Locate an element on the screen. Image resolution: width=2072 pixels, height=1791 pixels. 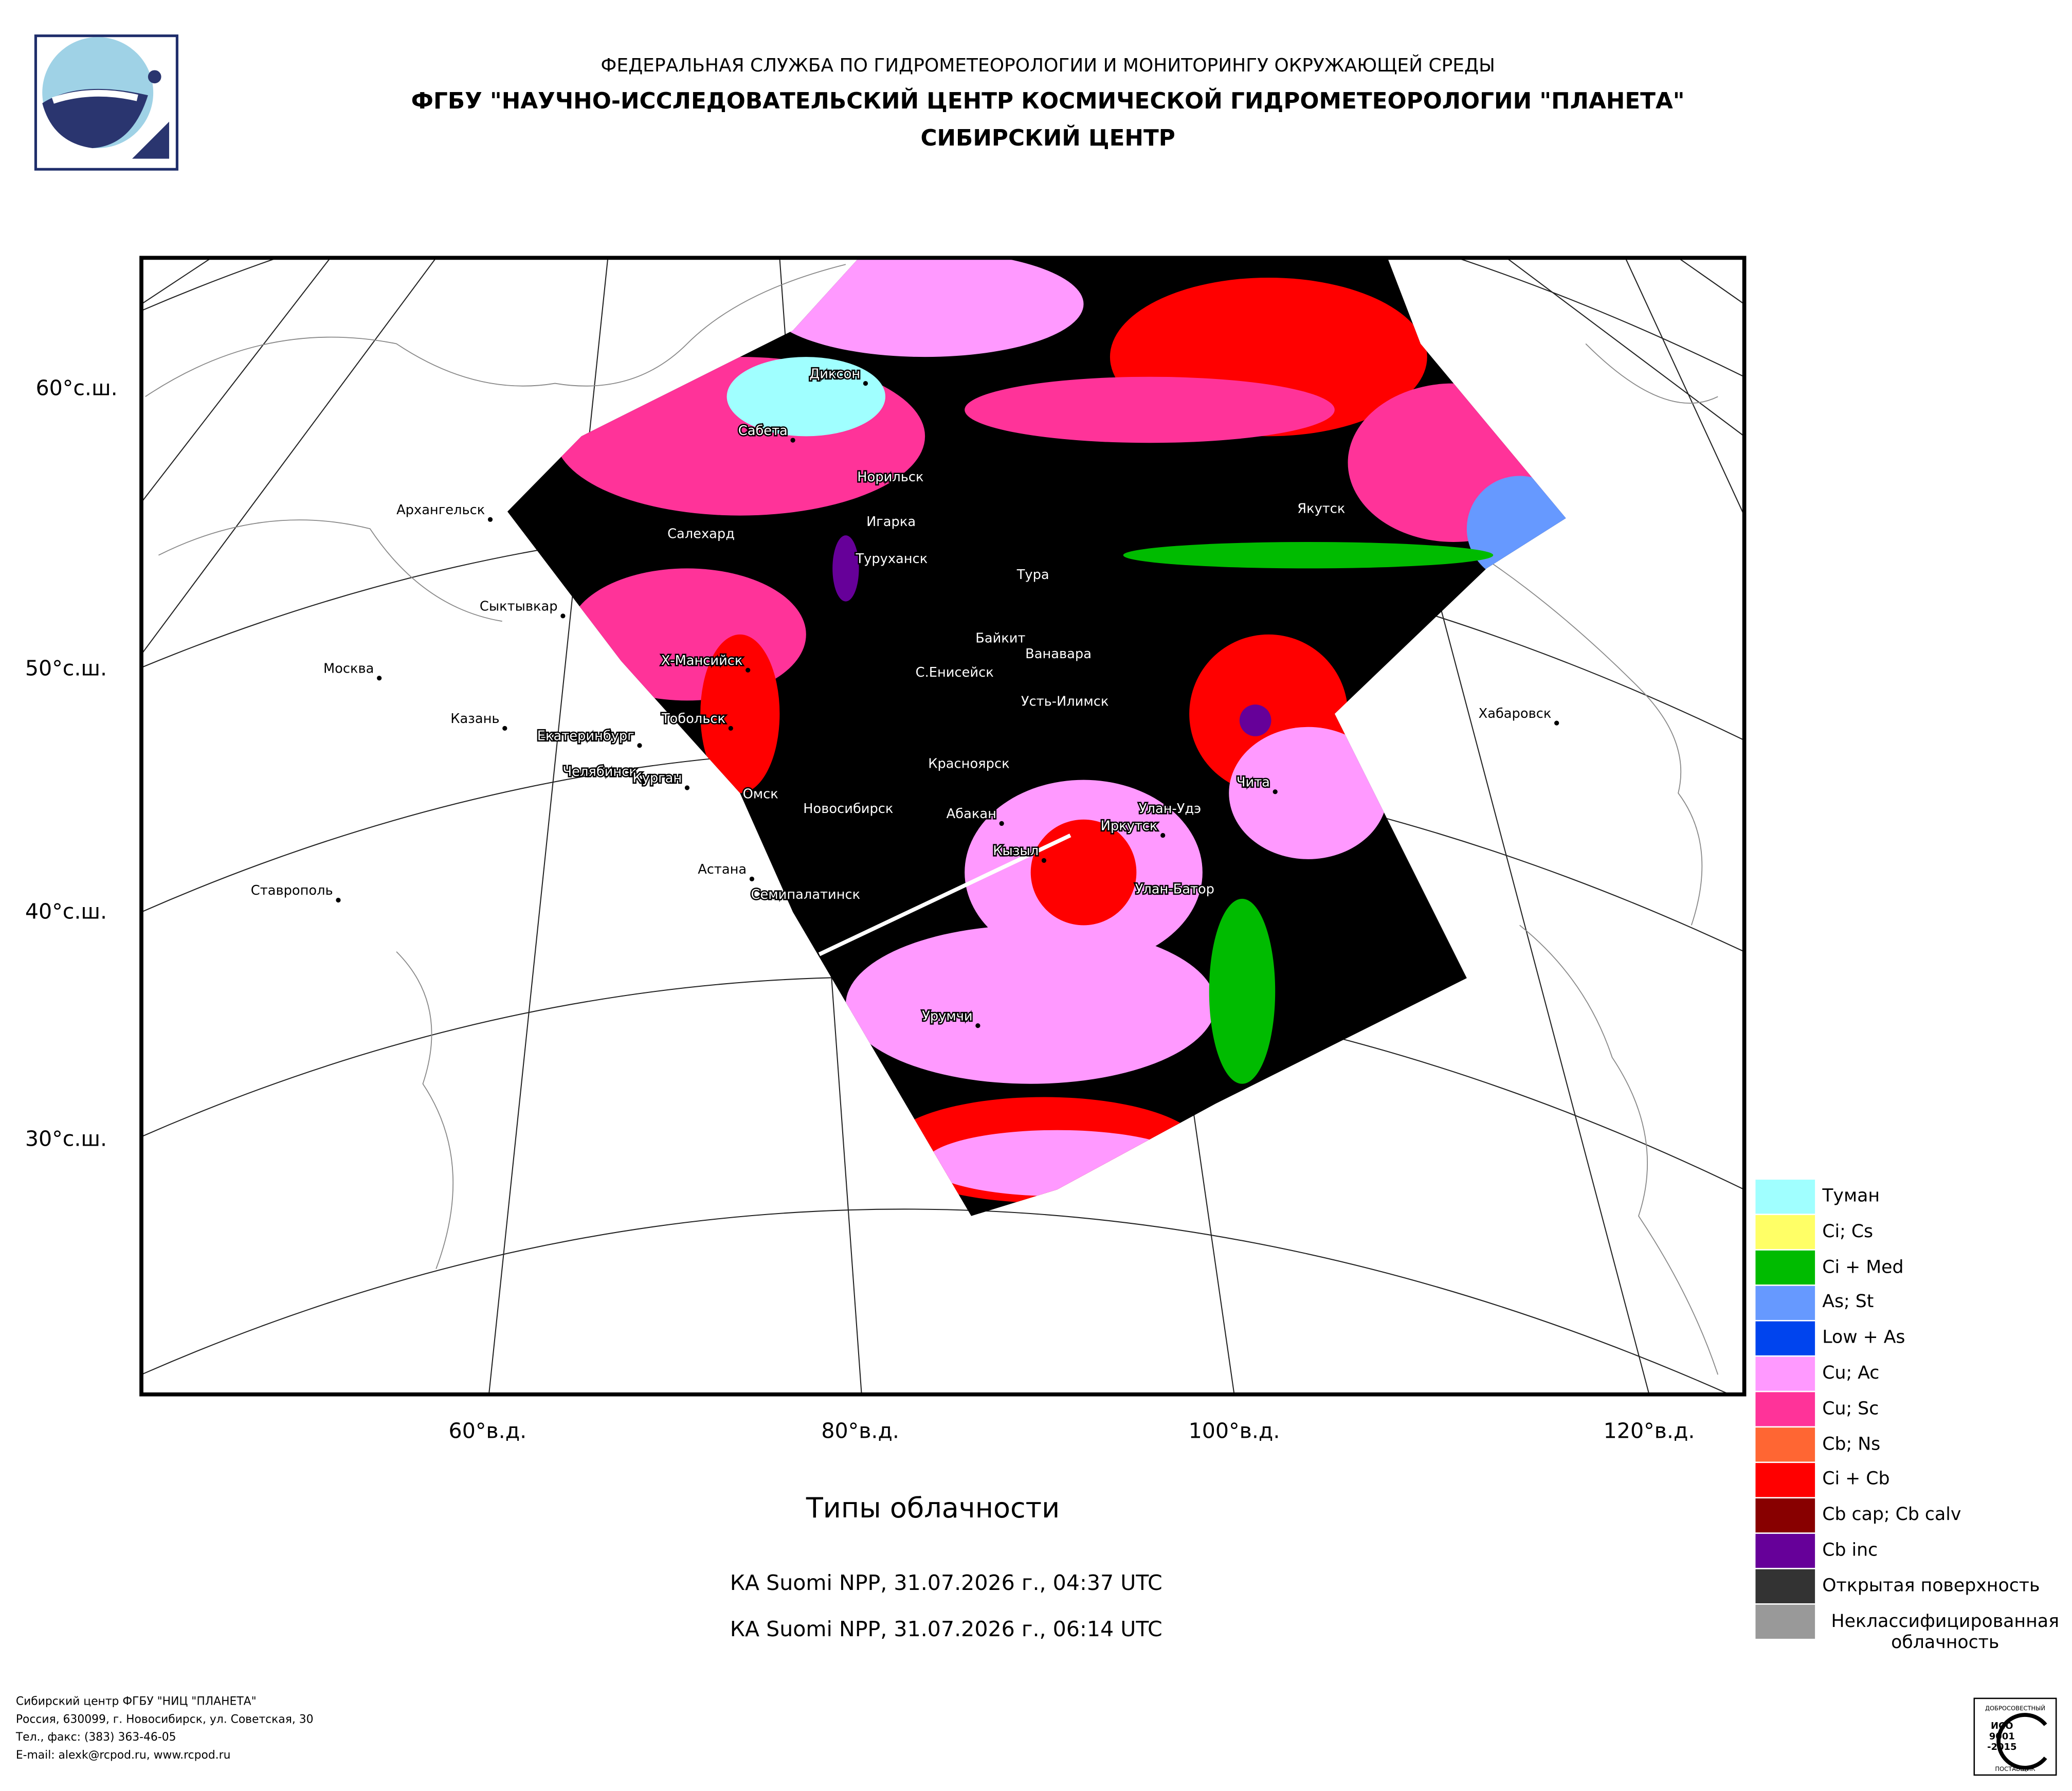
city-label: Екатеринбург is located at coordinates (585, 736).